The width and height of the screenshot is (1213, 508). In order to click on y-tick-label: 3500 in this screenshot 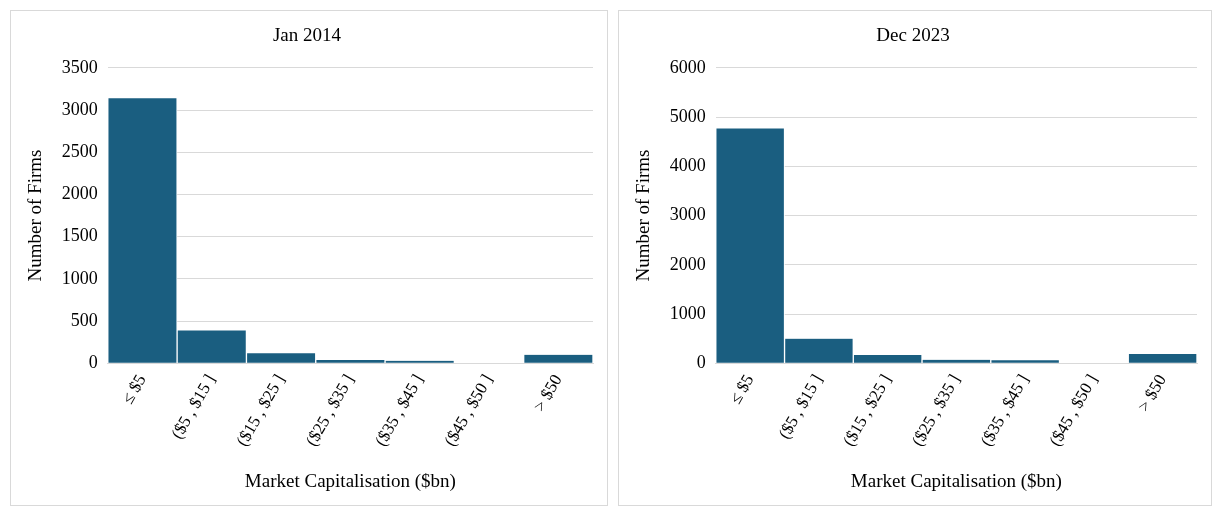, I will do `click(79, 66)`.